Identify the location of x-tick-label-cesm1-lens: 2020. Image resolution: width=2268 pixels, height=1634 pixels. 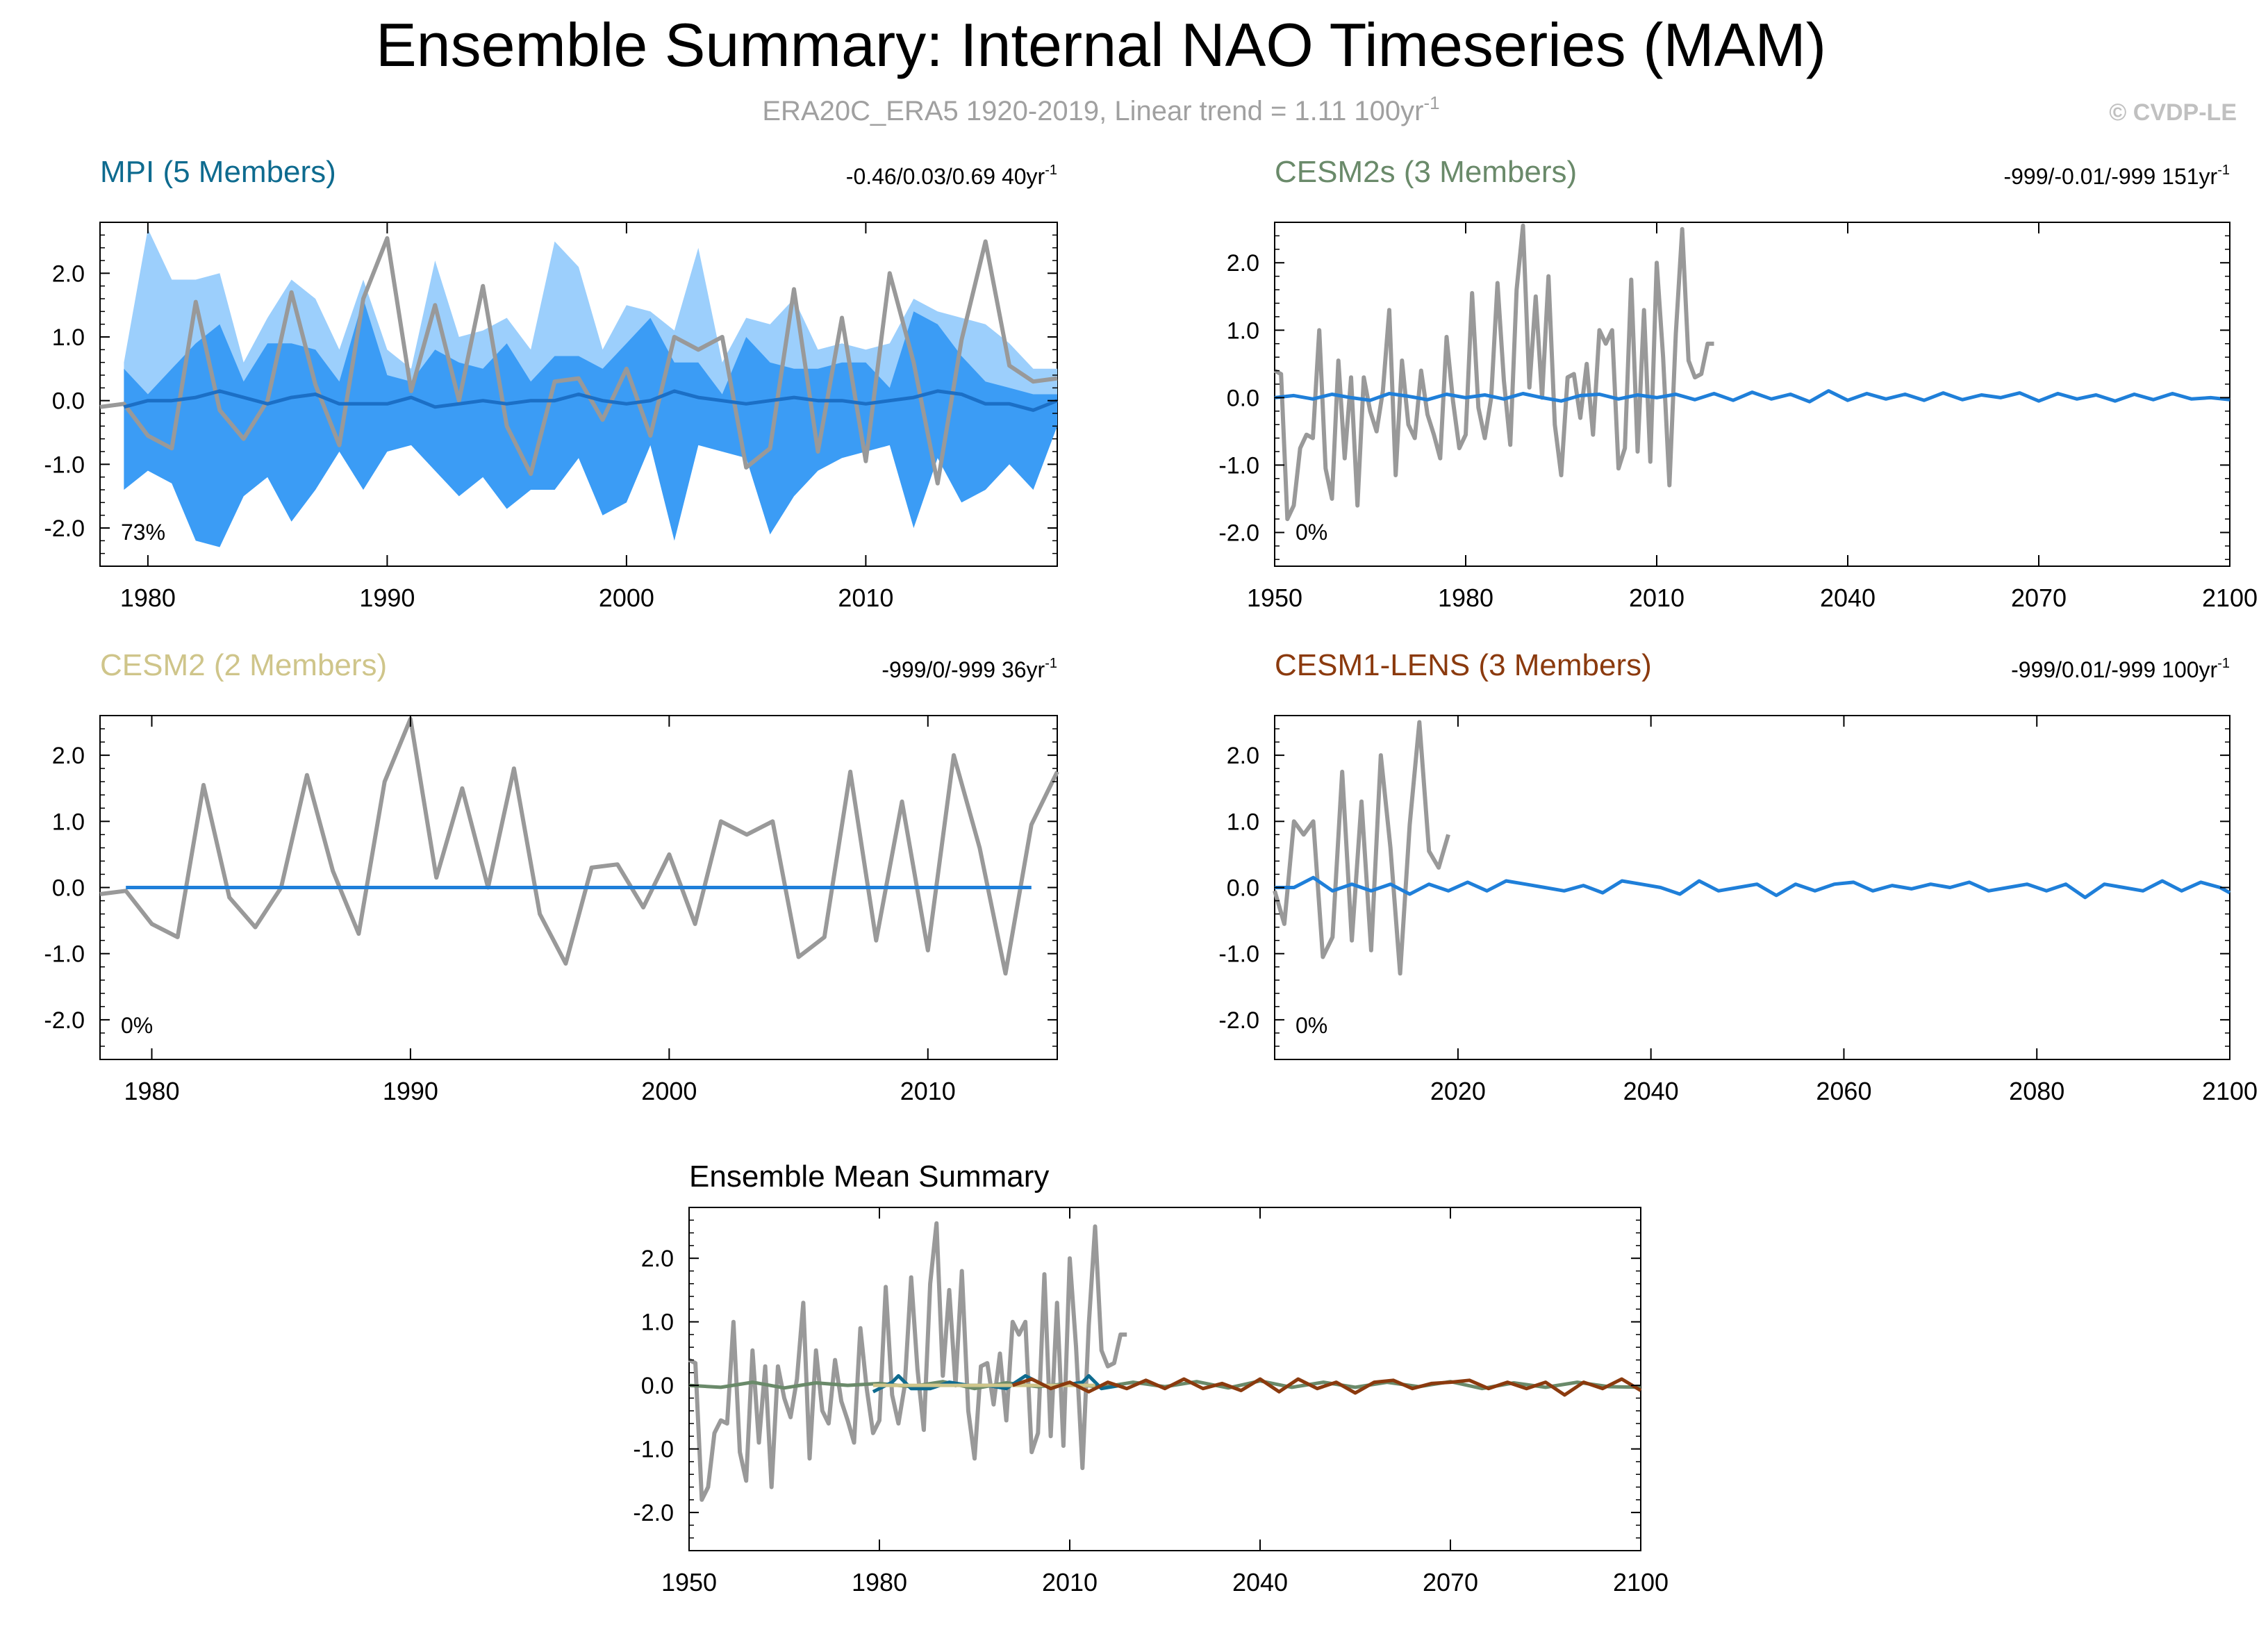
(1458, 1091).